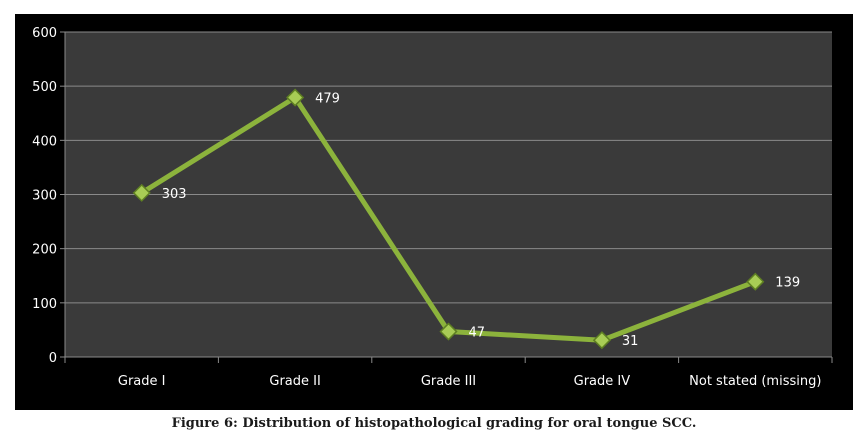 The image size is (868, 438). What do you see at coordinates (44, 87) in the screenshot?
I see `y-tick-label: 500` at bounding box center [44, 87].